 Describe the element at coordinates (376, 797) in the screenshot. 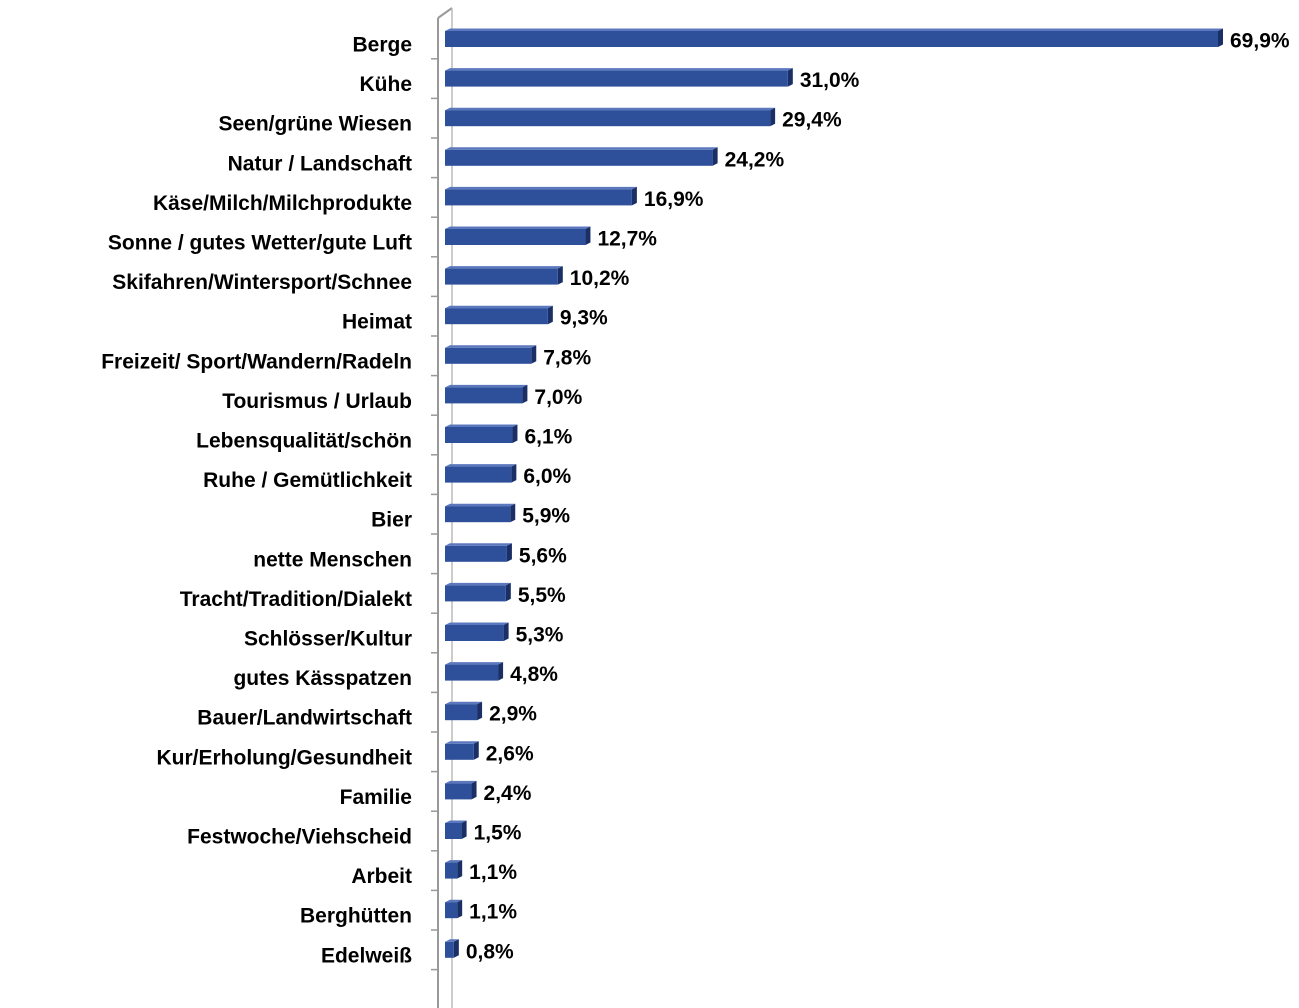

I see `y-tick-label: Familie` at that location.